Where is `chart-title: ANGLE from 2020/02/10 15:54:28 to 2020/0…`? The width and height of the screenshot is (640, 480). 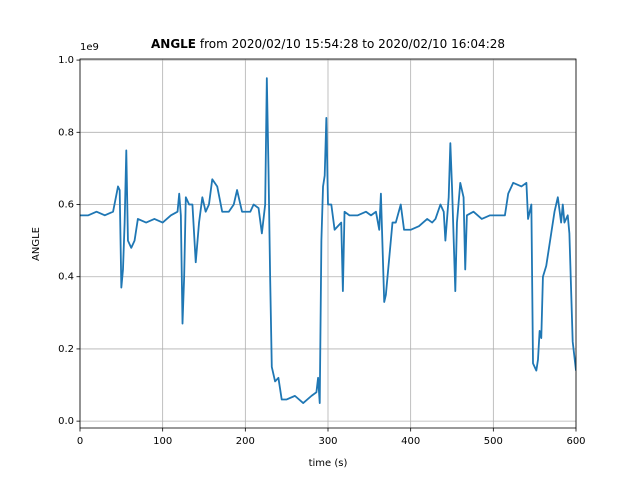 chart-title: ANGLE from 2020/02/10 15:54:28 to 2020/0… is located at coordinates (328, 44).